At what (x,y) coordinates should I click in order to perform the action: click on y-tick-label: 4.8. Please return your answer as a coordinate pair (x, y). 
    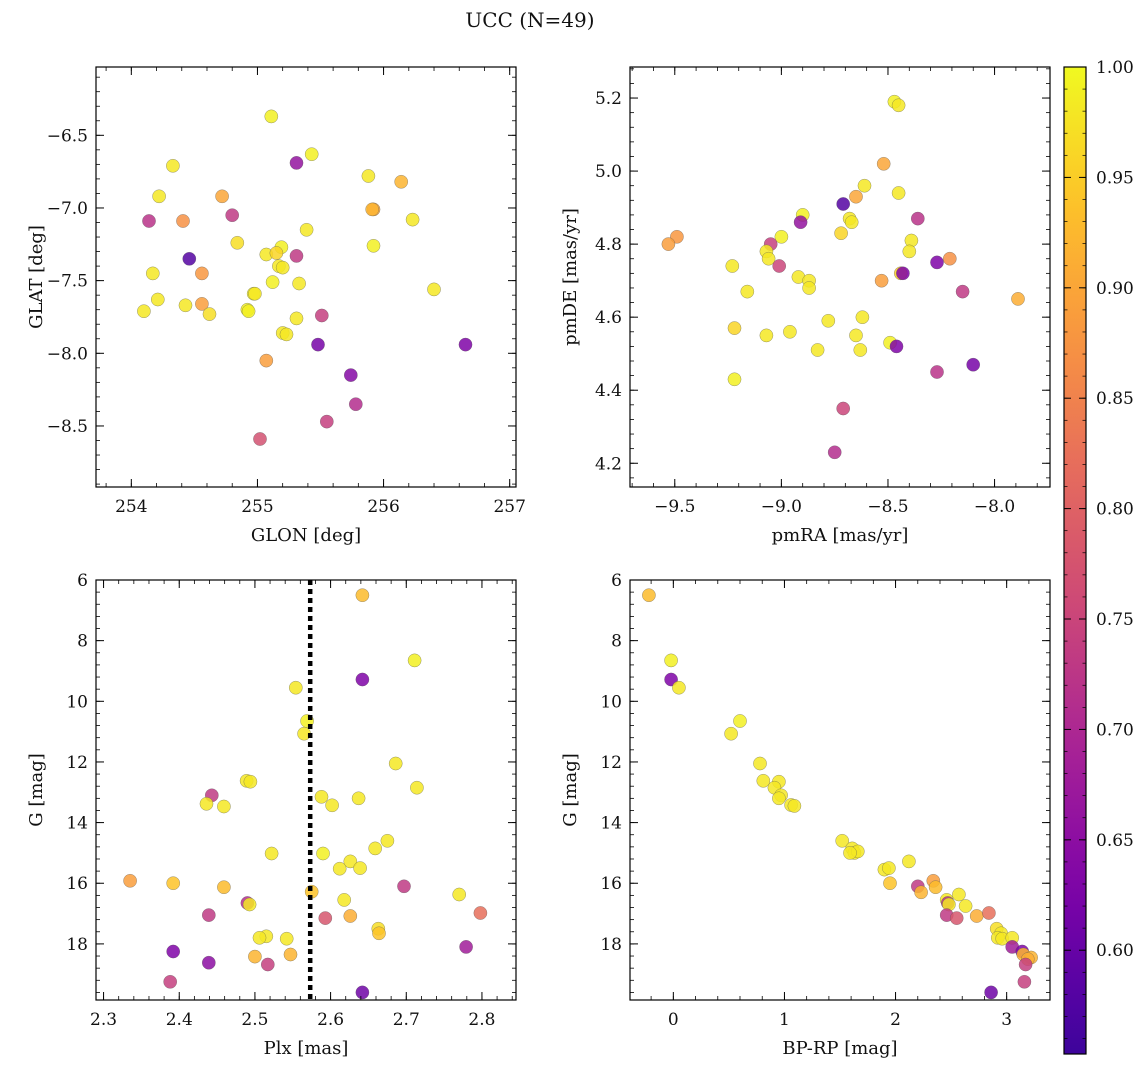
    Looking at the image, I should click on (608, 245).